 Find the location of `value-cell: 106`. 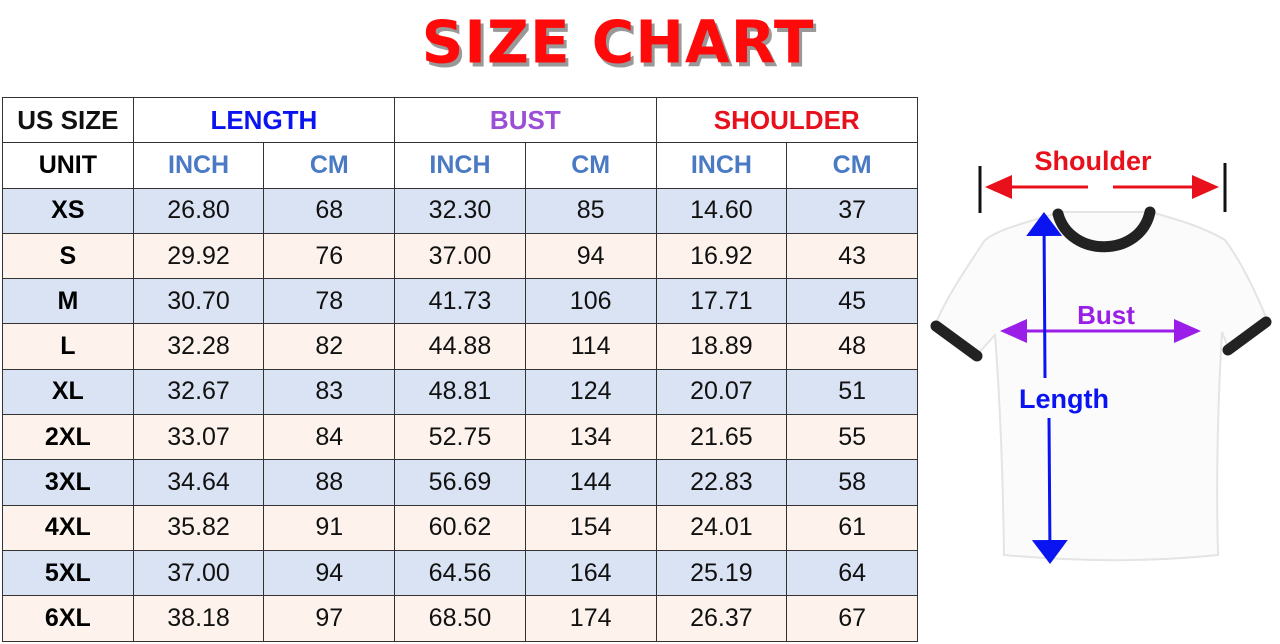

value-cell: 106 is located at coordinates (590, 301).